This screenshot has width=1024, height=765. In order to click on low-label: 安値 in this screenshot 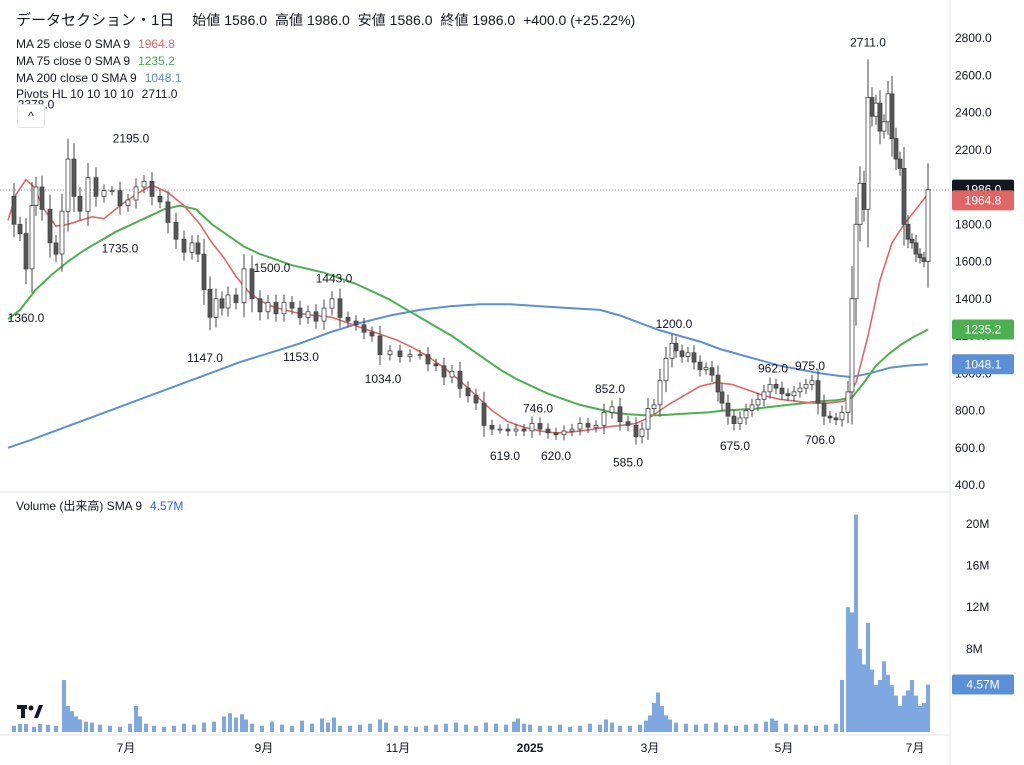, I will do `click(371, 20)`.